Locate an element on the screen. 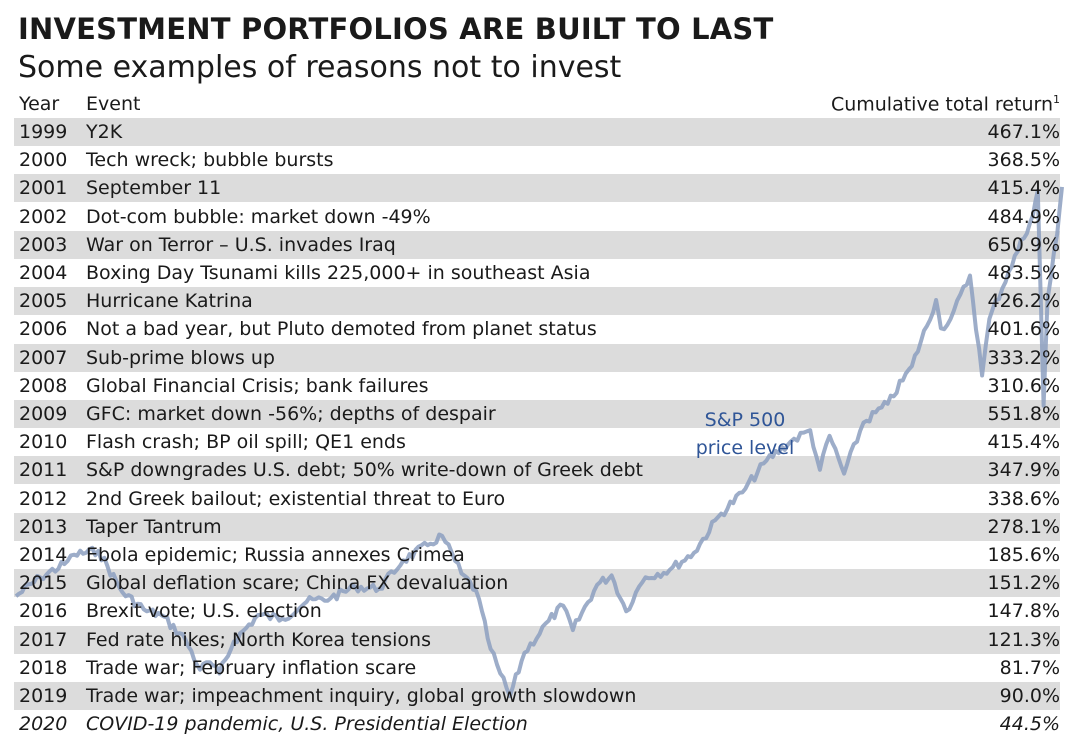  row-year: 2004 is located at coordinates (43, 273).